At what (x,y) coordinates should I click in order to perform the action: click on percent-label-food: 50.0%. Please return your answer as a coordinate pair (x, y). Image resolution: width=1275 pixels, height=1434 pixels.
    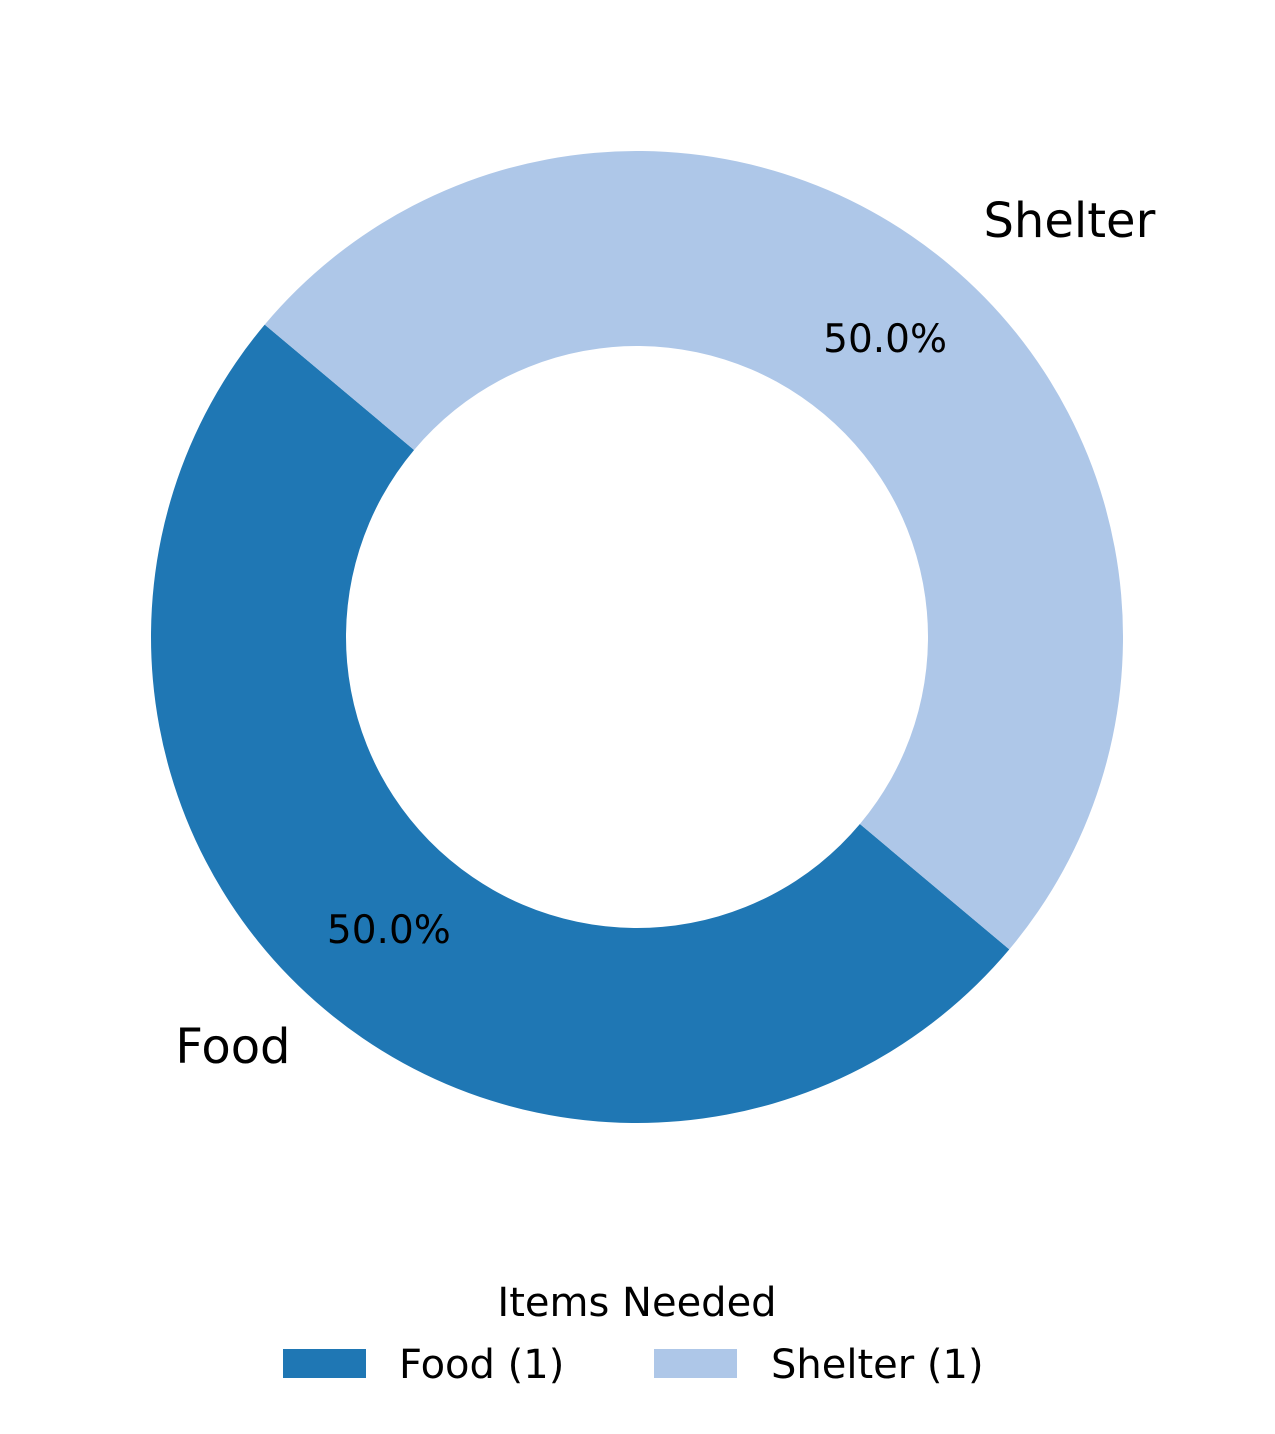
    Looking at the image, I should click on (389, 930).